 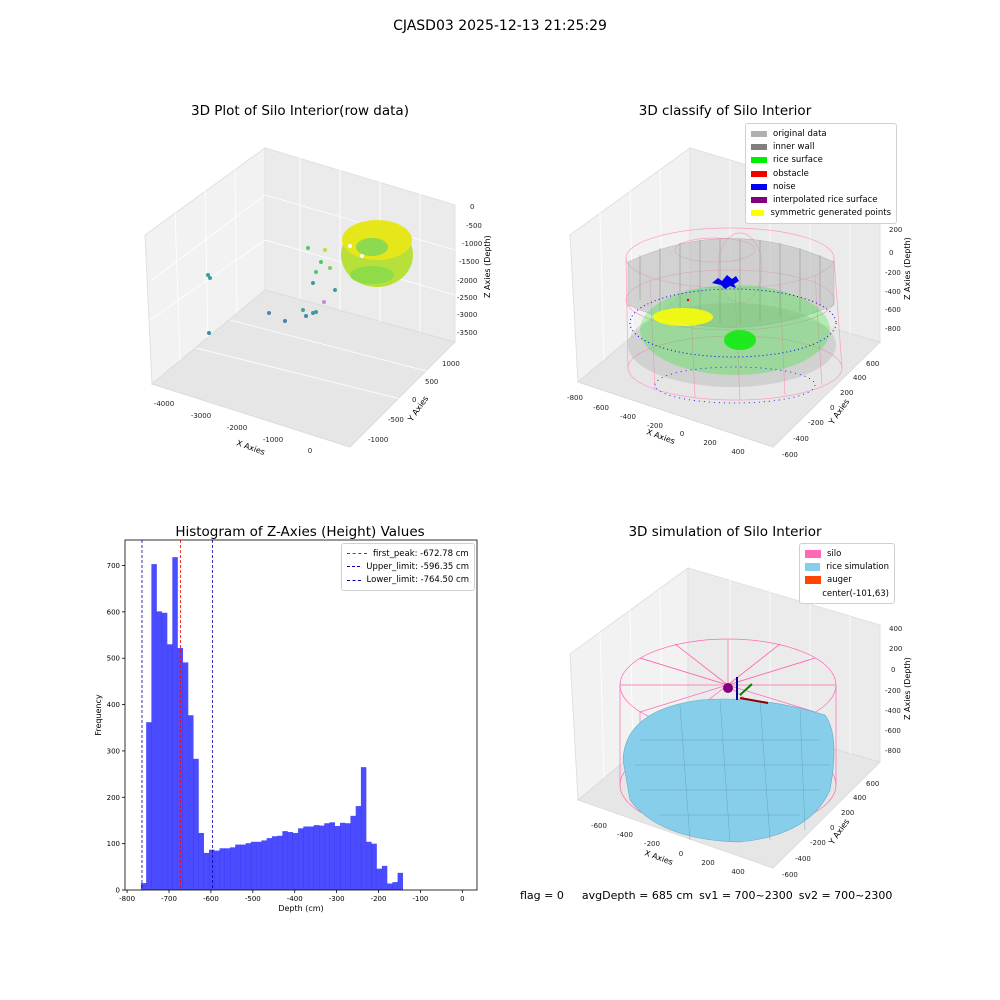 What do you see at coordinates (658, 857) in the screenshot?
I see `simulation-x-label: X Axies` at bounding box center [658, 857].